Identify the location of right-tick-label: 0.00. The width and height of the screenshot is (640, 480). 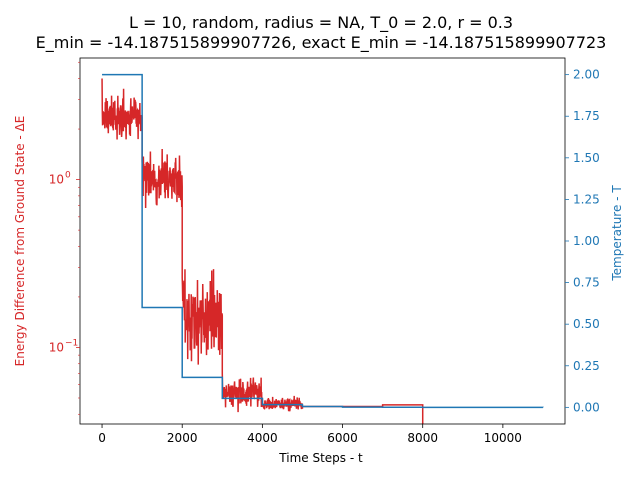
(586, 407).